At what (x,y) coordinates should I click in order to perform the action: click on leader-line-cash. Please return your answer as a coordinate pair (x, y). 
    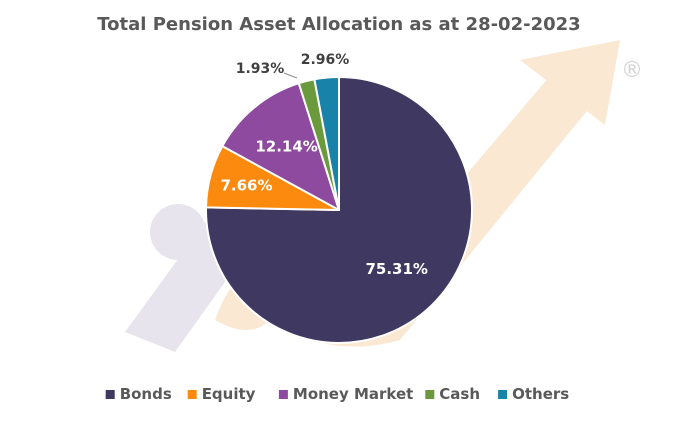
    Looking at the image, I should click on (290, 75).